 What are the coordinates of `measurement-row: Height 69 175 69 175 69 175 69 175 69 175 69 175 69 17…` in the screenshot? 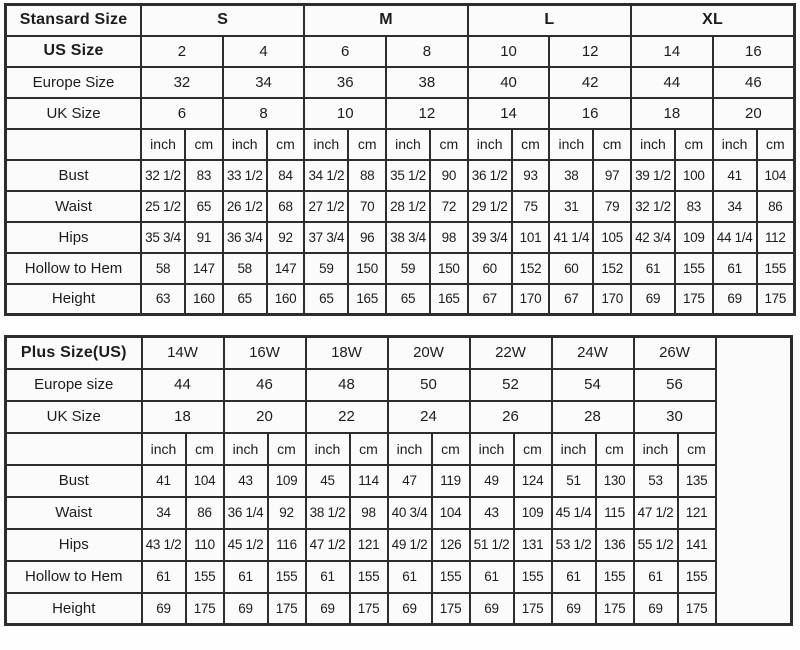 It's located at (398, 608).